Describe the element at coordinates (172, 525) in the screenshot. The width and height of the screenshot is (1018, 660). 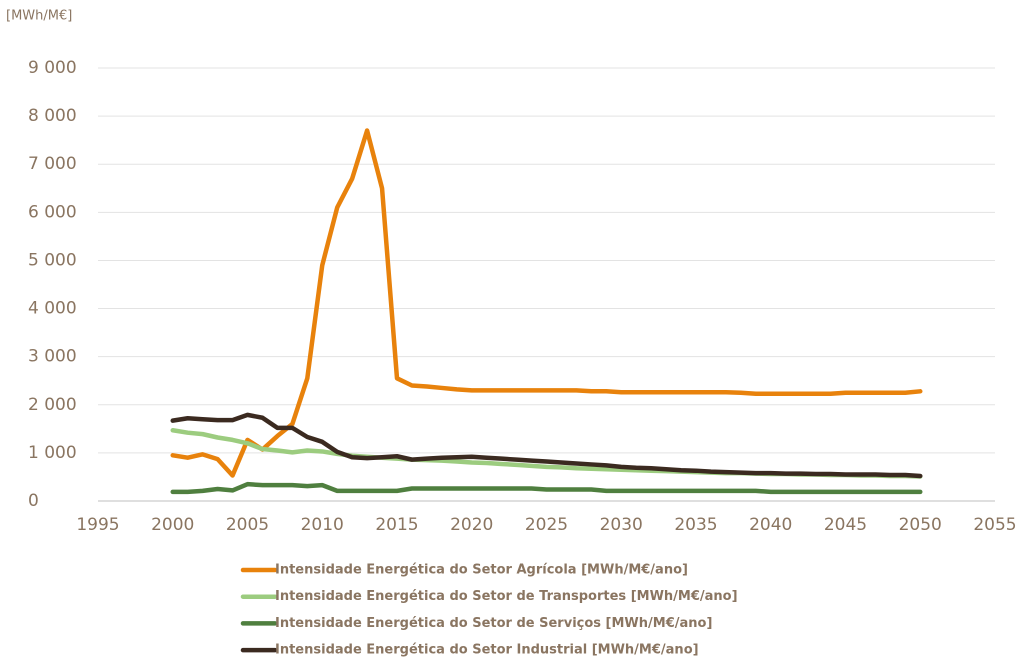
I see `x-tick-label: 2000` at that location.